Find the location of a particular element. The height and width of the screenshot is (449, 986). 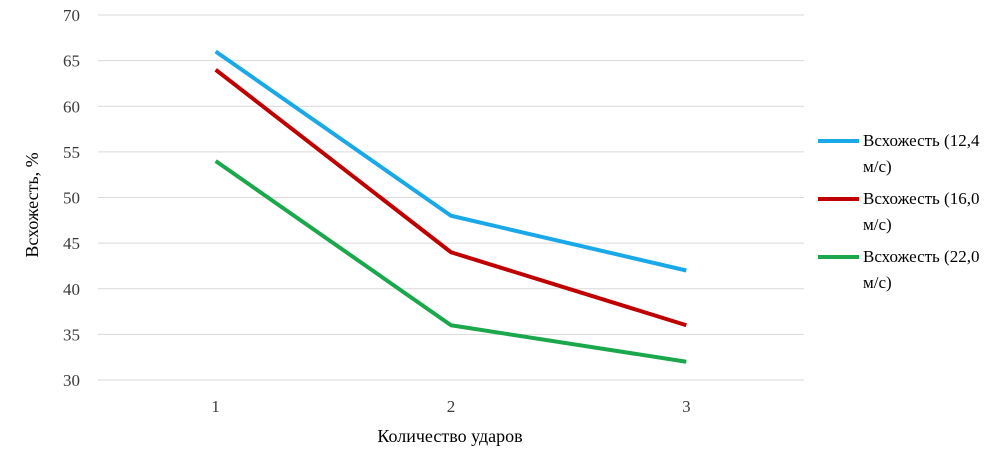

x-tick-label: 2 is located at coordinates (451, 406).